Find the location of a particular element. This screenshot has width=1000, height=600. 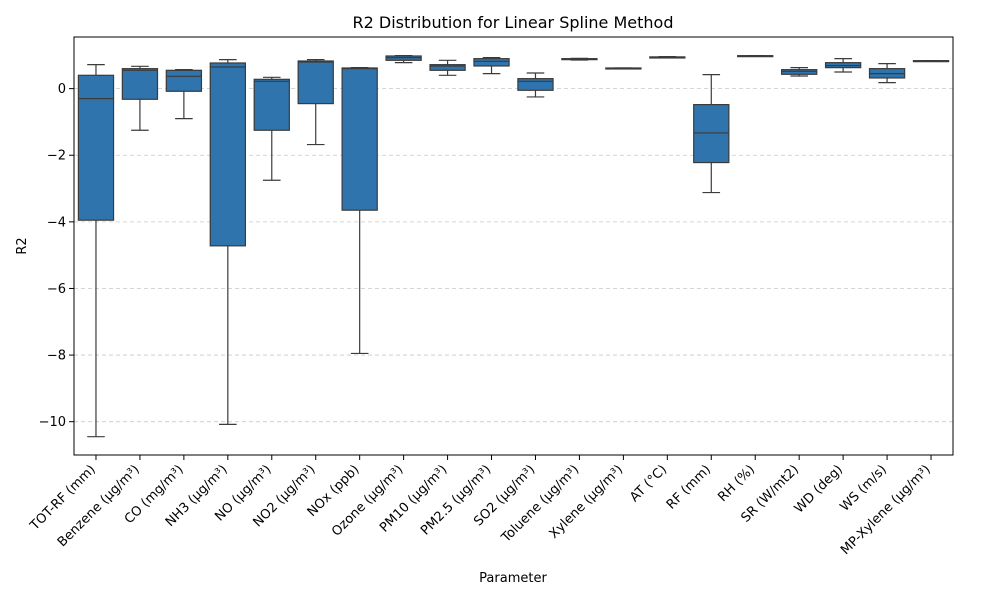

x-tick-label: RH (%) is located at coordinates (736, 483).